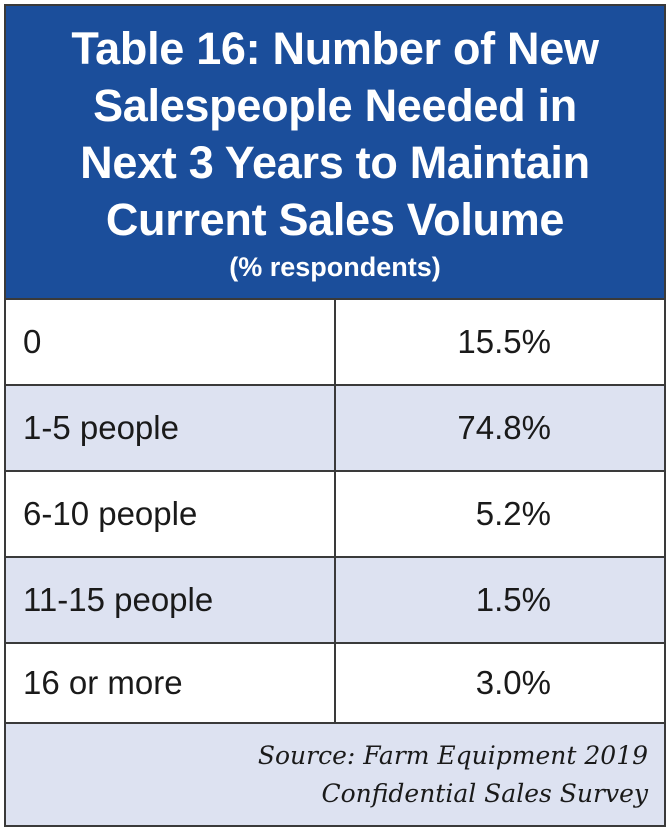 The image size is (671, 831). Describe the element at coordinates (335, 162) in the screenshot. I see `table-title-line-3: Next 3 Years to Maintain` at that location.